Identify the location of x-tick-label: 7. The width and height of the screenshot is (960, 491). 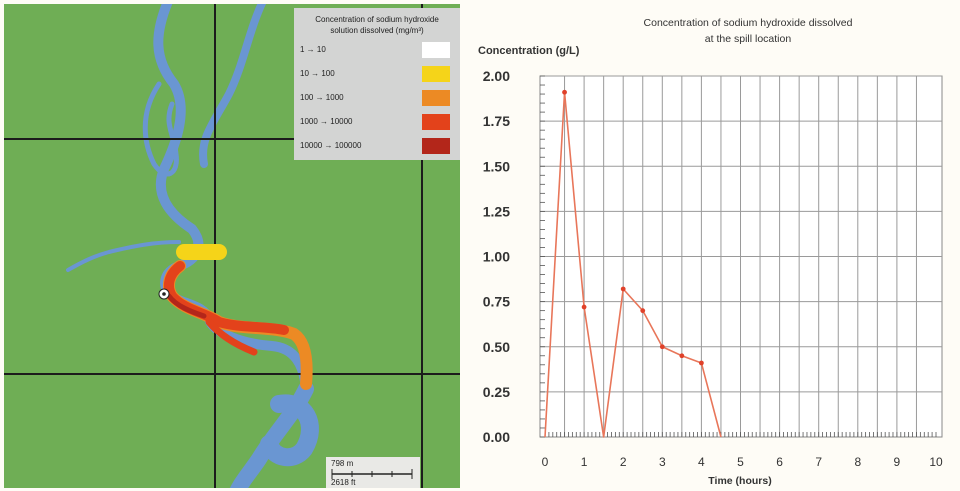
(818, 462).